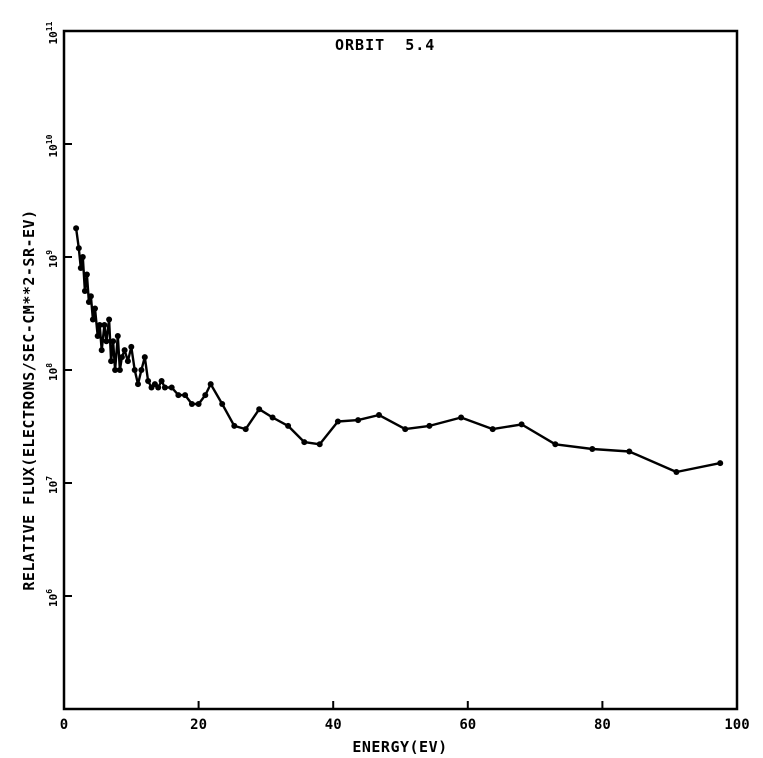  I want to click on y-tick-label: 1010, so click(52, 145).